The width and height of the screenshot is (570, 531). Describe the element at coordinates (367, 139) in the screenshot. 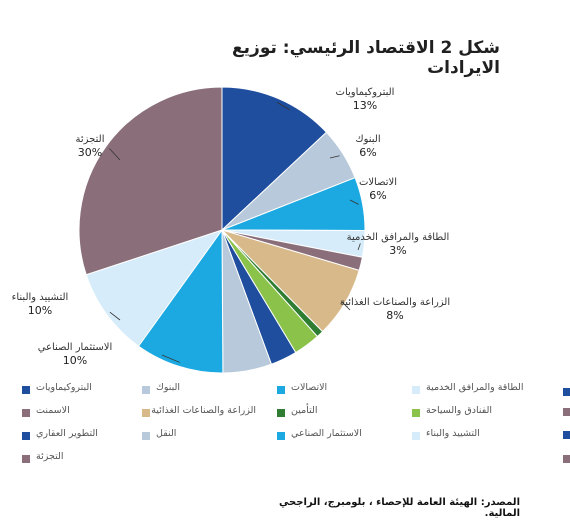

I see `slice-label: البنوك` at that location.